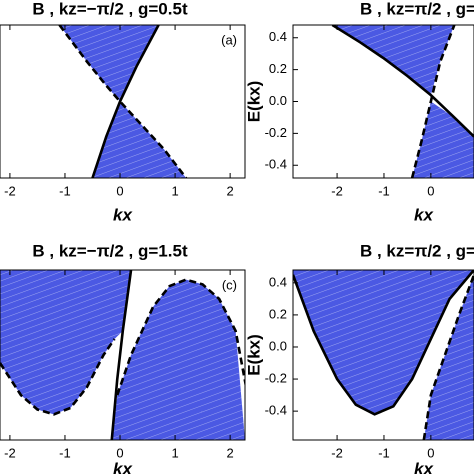 The image size is (474, 474). What do you see at coordinates (229, 284) in the screenshot?
I see `panel-label: (c)` at bounding box center [229, 284].